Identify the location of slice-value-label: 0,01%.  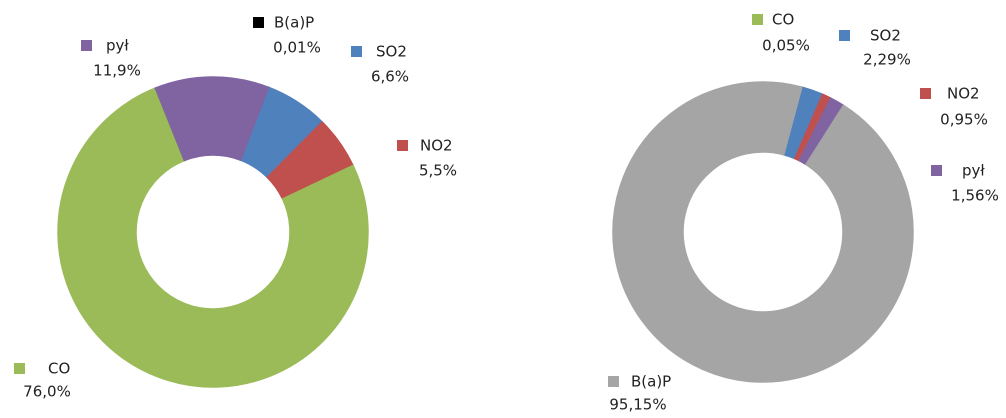
(297, 48).